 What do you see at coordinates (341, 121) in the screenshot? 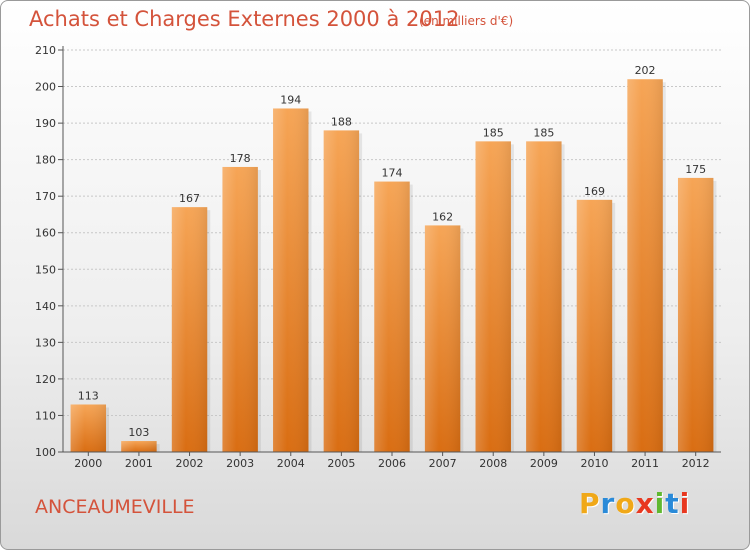
I see `data-label: 188` at bounding box center [341, 121].